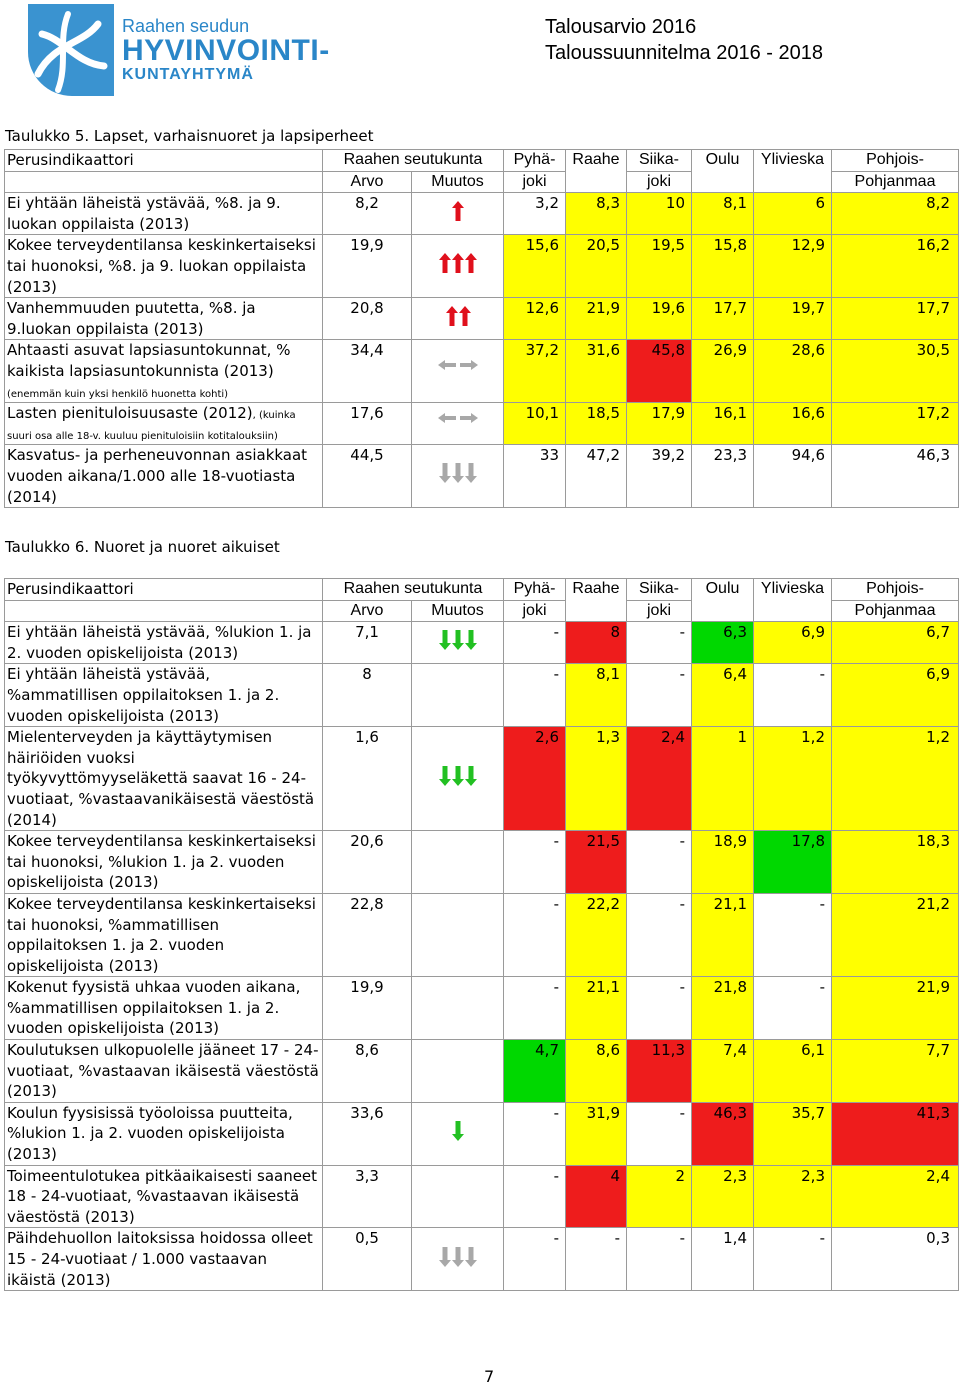  I want to click on municipality-value-raahe: -, so click(596, 1259).